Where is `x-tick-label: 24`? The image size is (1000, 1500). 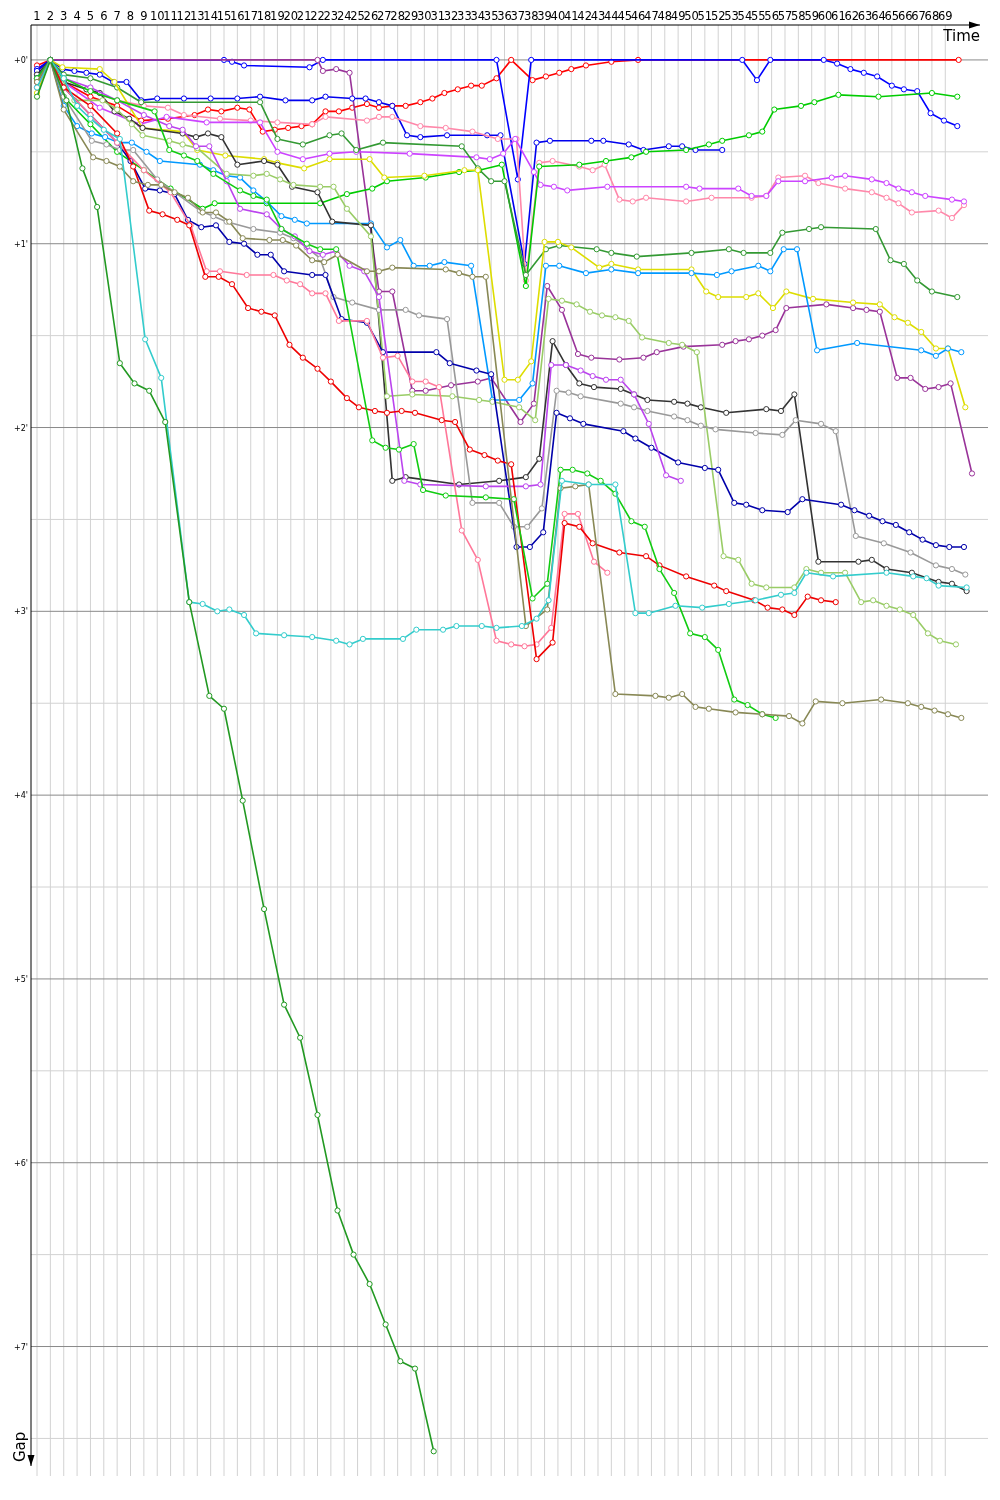
x-tick-label: 24 is located at coordinates (344, 16).